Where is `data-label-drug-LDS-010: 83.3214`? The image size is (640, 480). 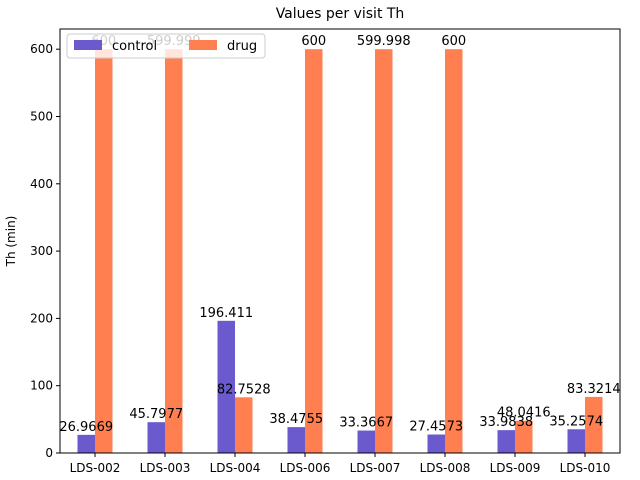 data-label-drug-LDS-010: 83.3214 is located at coordinates (594, 389).